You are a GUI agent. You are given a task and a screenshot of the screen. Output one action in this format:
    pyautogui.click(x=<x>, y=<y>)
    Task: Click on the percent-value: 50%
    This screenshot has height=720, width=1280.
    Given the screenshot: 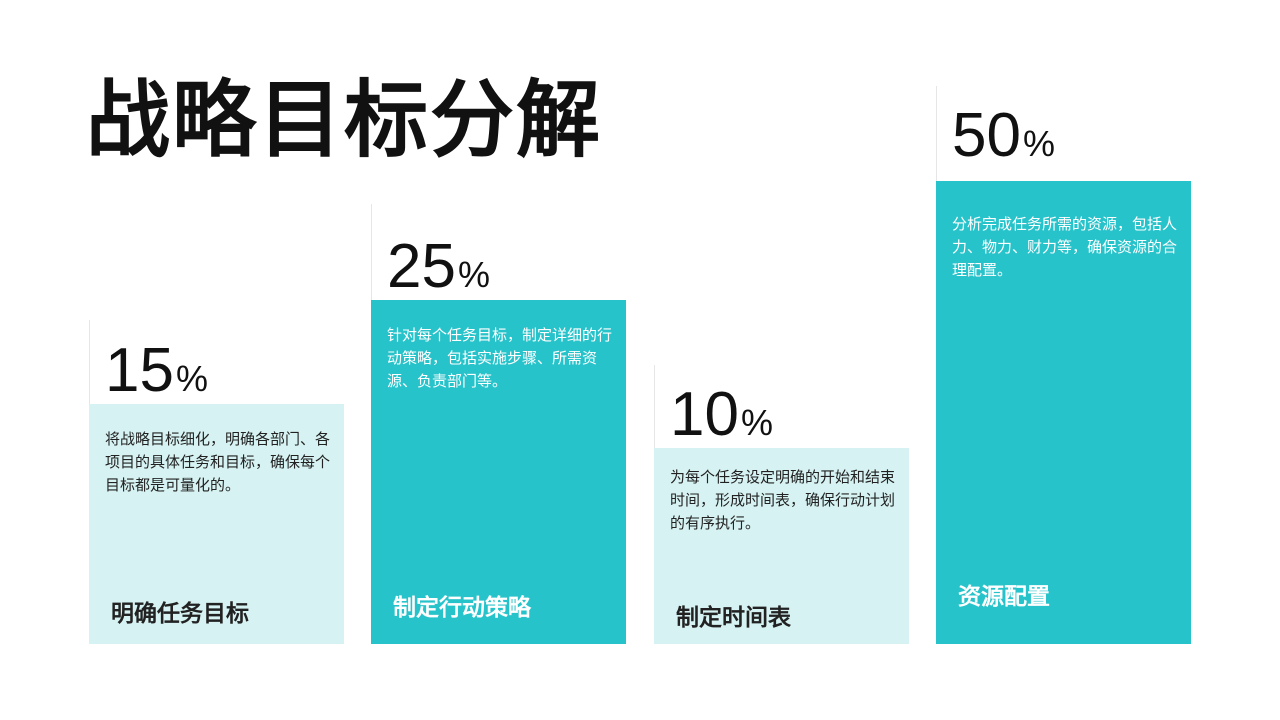 What is the action you would take?
    pyautogui.click(x=1003, y=136)
    